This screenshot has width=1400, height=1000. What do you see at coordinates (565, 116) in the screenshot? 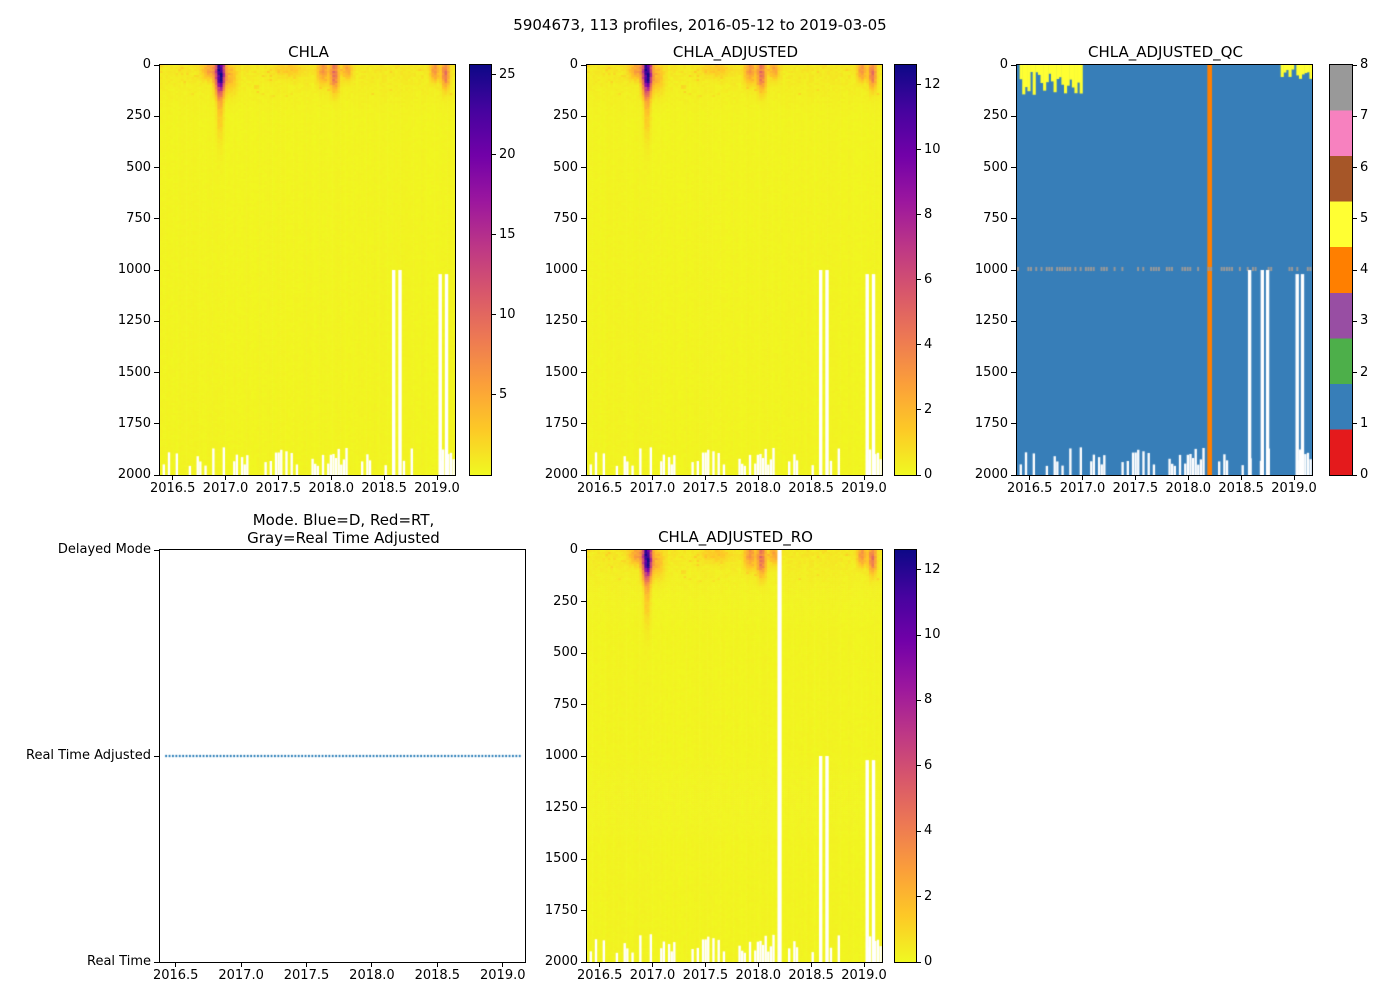
I see `y-tick-label: 250` at bounding box center [565, 116].